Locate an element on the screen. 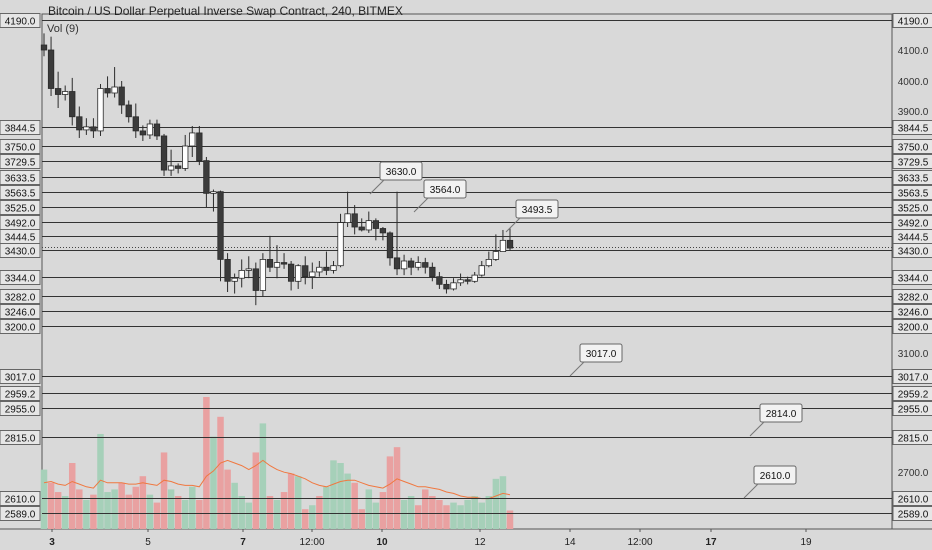 The image size is (932, 550). level-label-left: 3282.0 is located at coordinates (20, 298).